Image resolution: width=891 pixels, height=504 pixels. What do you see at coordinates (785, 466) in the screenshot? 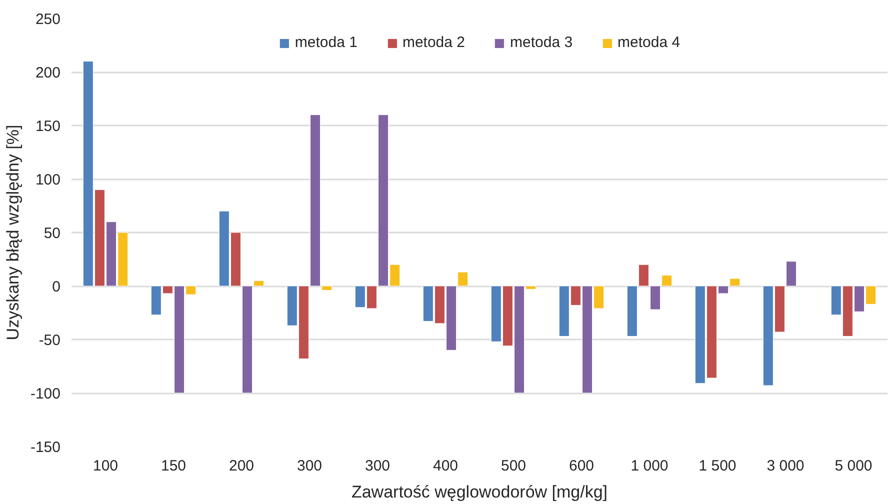
I see `x-tick-label: 3 000` at bounding box center [785, 466].